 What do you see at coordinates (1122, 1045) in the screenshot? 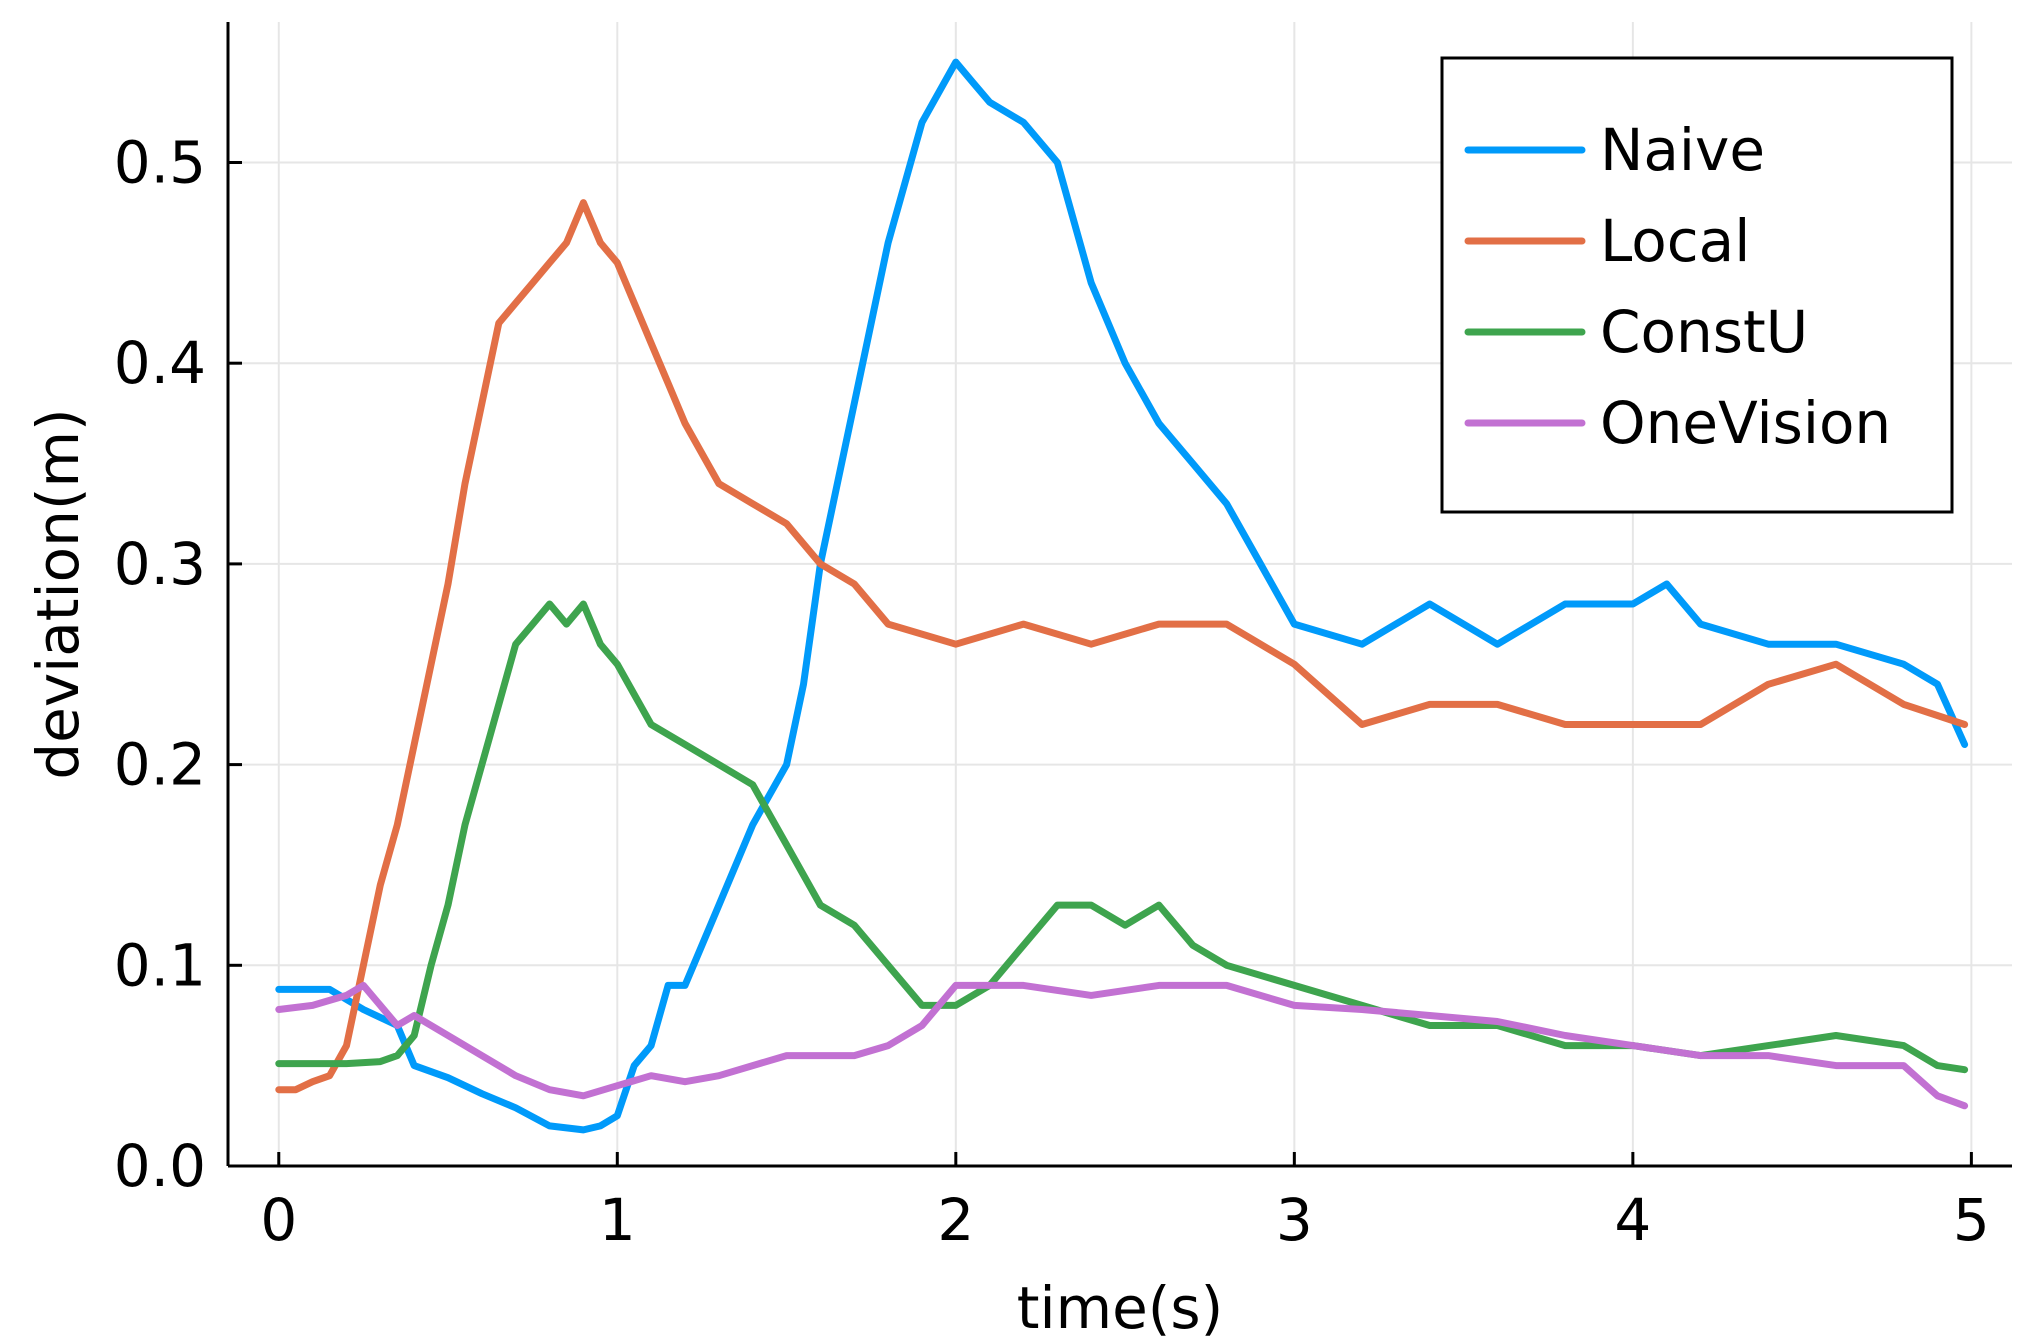
I see `series-line-onevision` at bounding box center [1122, 1045].